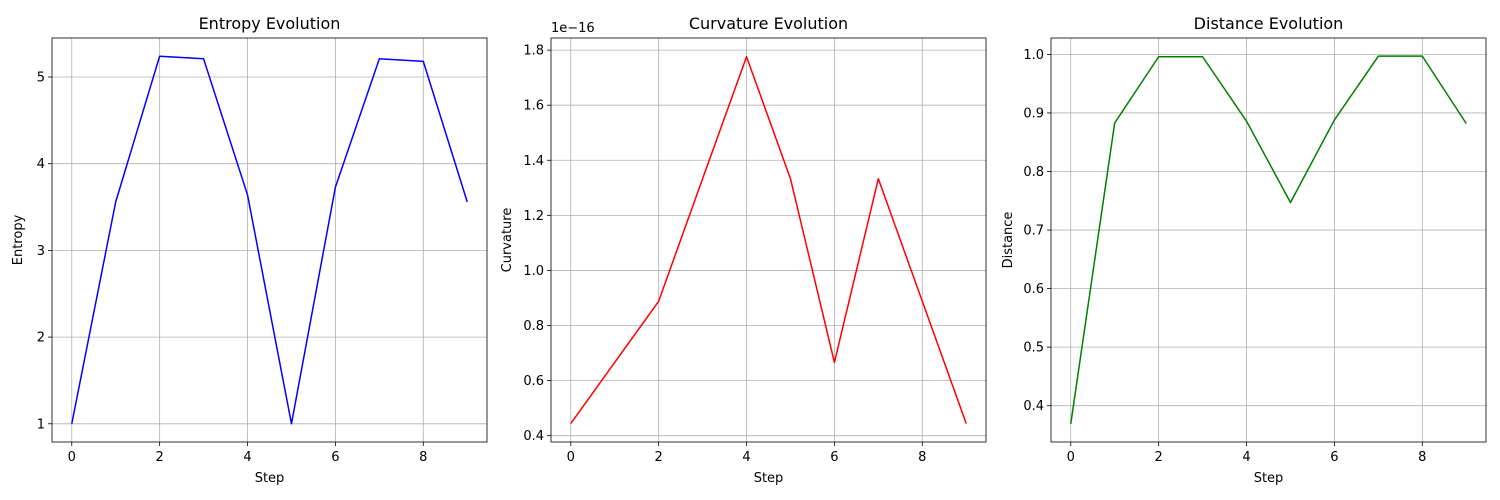 The width and height of the screenshot is (1500, 500). I want to click on y-tick-label: 0.9, so click(1033, 113).